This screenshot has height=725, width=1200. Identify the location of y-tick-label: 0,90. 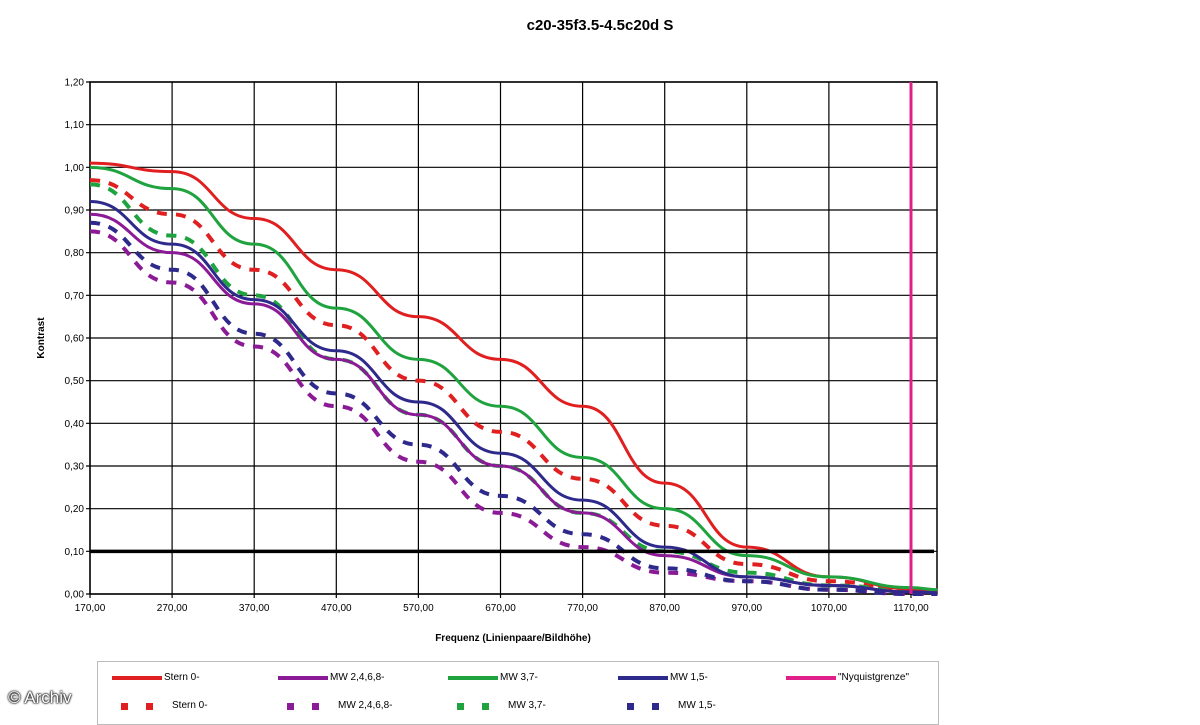
(75, 211).